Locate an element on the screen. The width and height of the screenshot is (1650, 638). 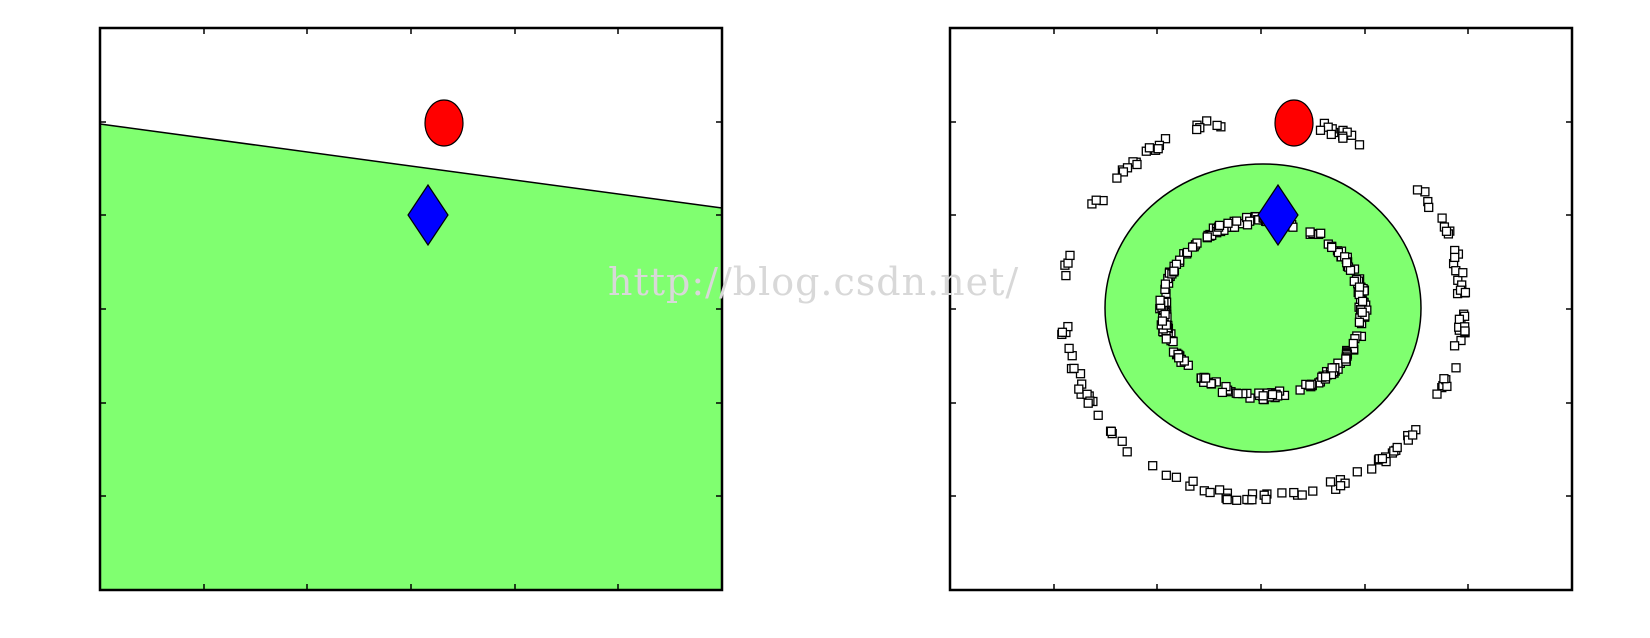
left-red-circle-marker is located at coordinates (444, 123).